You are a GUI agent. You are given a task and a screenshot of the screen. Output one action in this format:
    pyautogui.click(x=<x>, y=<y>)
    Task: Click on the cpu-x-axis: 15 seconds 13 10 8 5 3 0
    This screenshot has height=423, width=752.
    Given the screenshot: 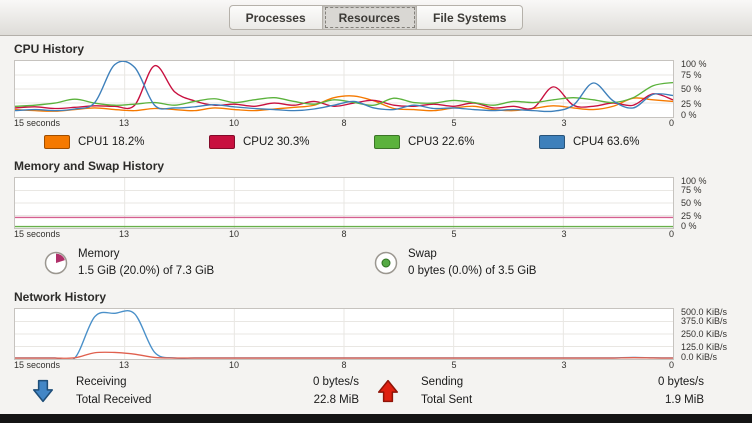 What is the action you would take?
    pyautogui.click(x=344, y=123)
    